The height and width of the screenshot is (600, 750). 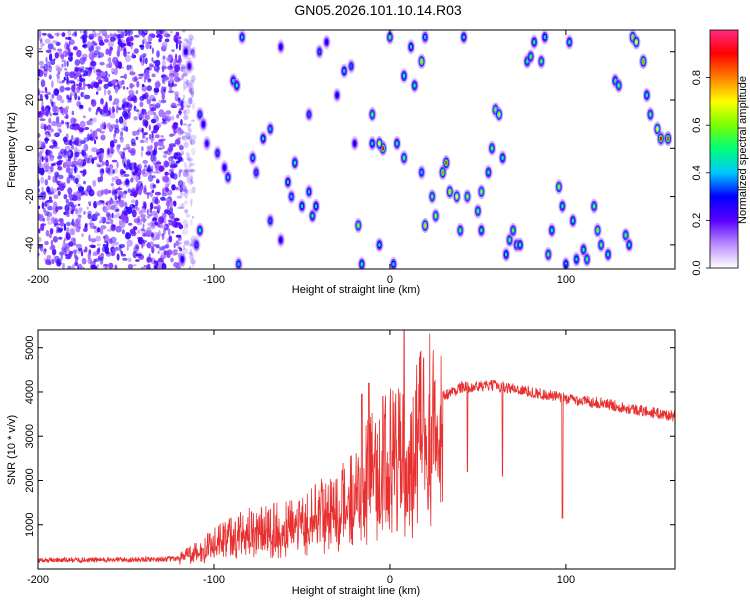 What do you see at coordinates (30, 436) in the screenshot?
I see `y-tick-label: 3000` at bounding box center [30, 436].